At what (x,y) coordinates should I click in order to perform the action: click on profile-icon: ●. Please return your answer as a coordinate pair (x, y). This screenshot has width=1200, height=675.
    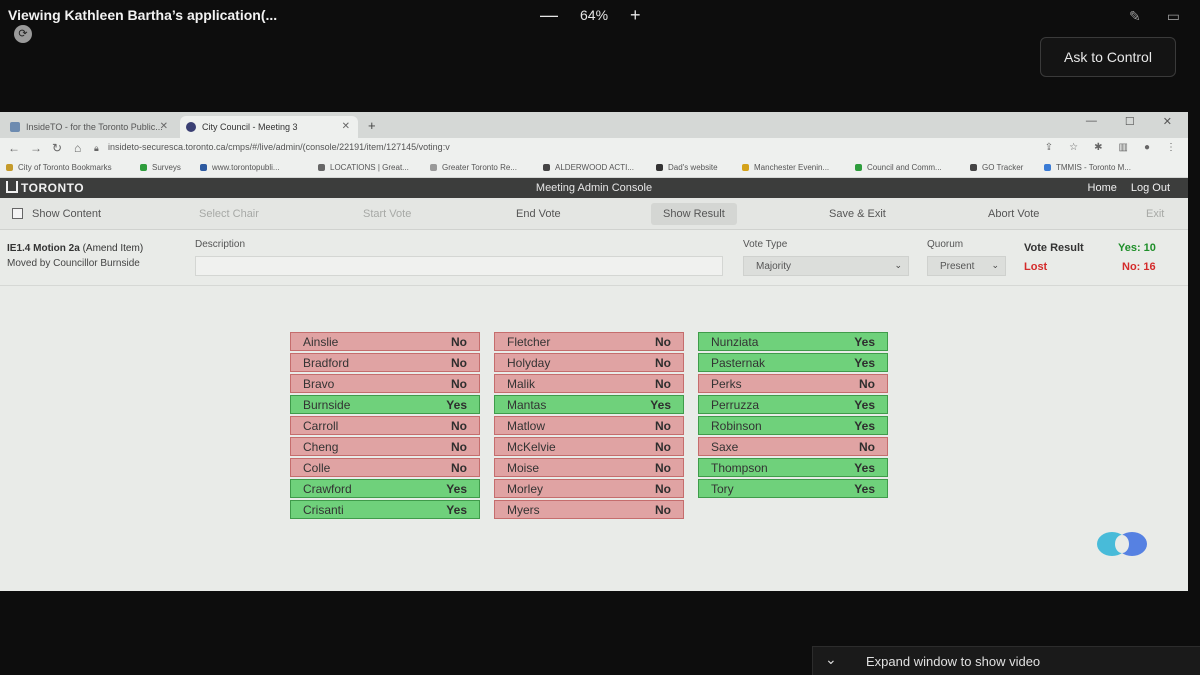
    Looking at the image, I should click on (1146, 147).